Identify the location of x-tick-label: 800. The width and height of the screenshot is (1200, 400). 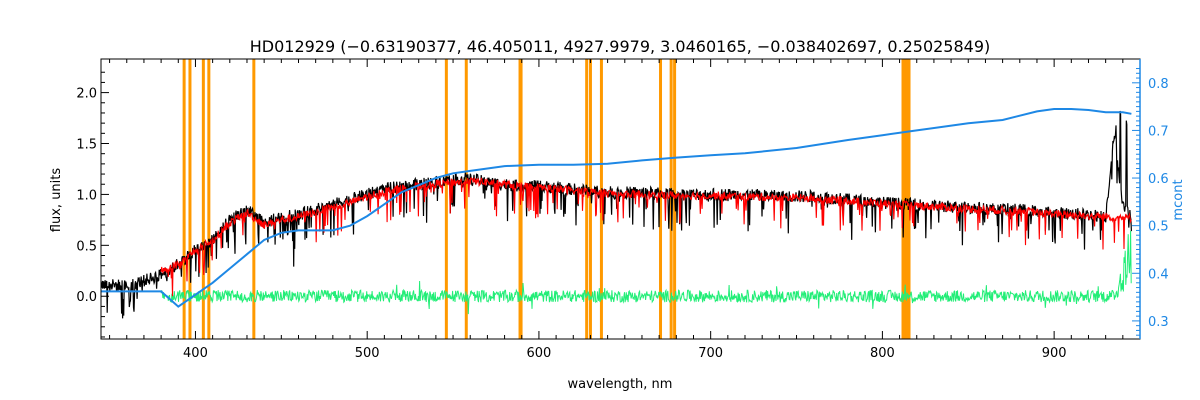
(882, 353).